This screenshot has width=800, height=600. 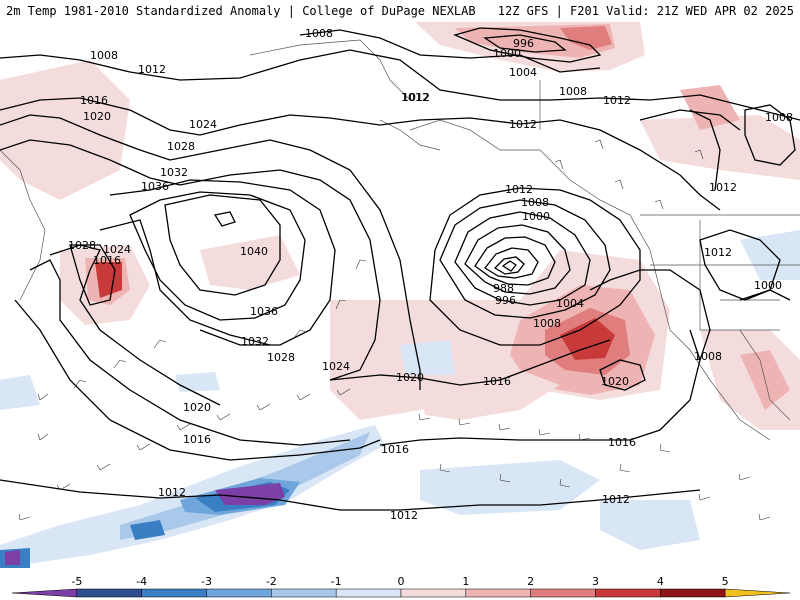 I want to click on colorbar-tick-label: 1, so click(x=465, y=581).